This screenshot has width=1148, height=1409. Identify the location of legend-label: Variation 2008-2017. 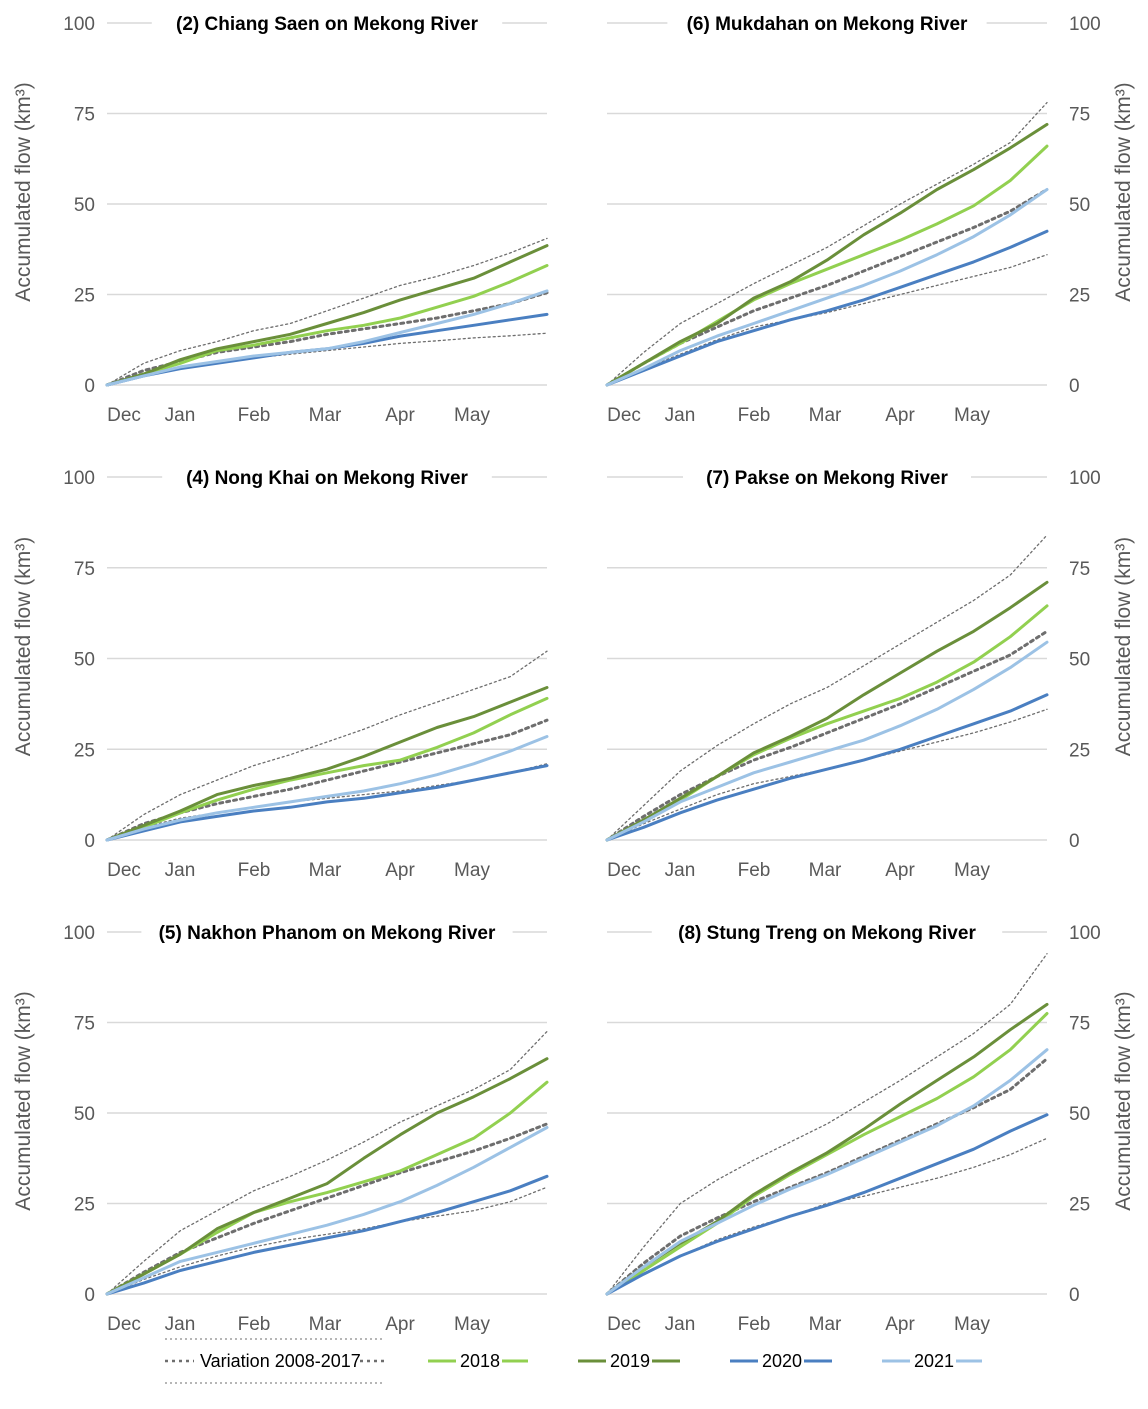
(280, 1361).